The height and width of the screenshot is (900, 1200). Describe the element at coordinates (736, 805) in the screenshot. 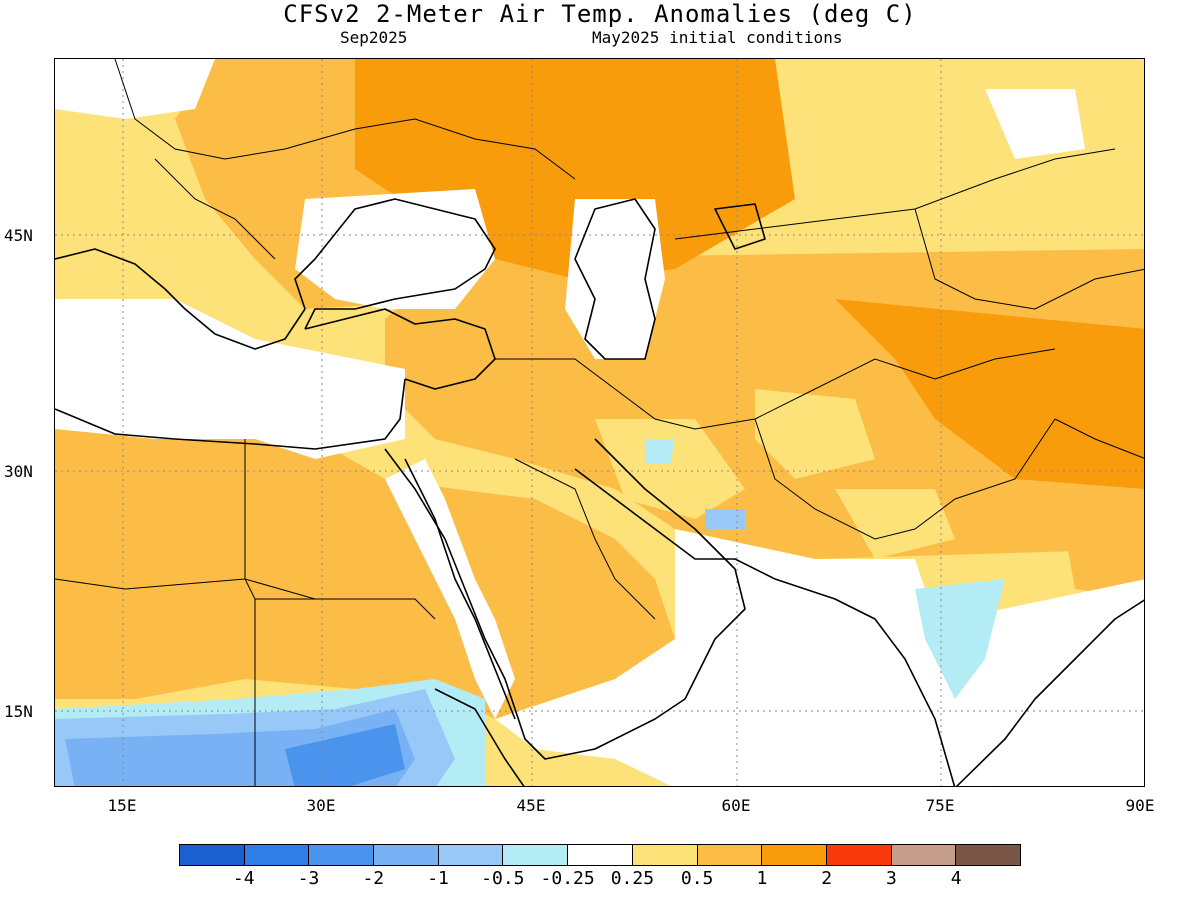

I see `lon-label-60e: 60E` at that location.